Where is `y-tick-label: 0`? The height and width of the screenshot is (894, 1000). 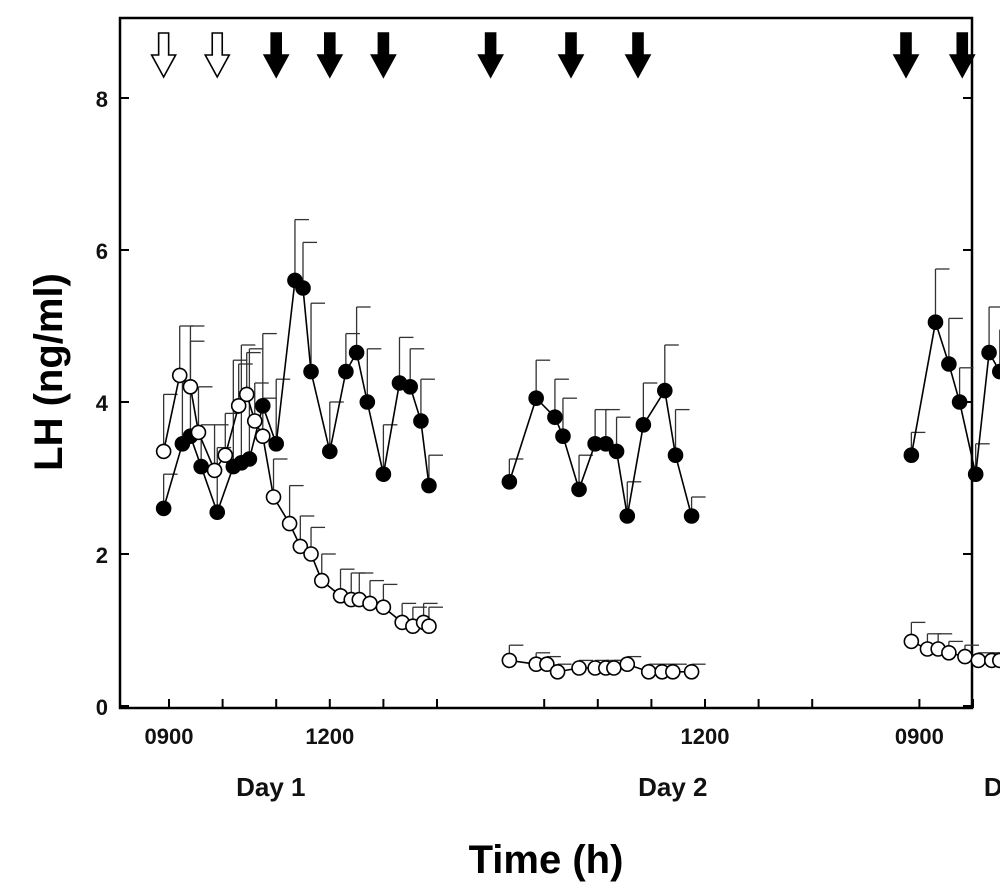 y-tick-label: 0 is located at coordinates (102, 707).